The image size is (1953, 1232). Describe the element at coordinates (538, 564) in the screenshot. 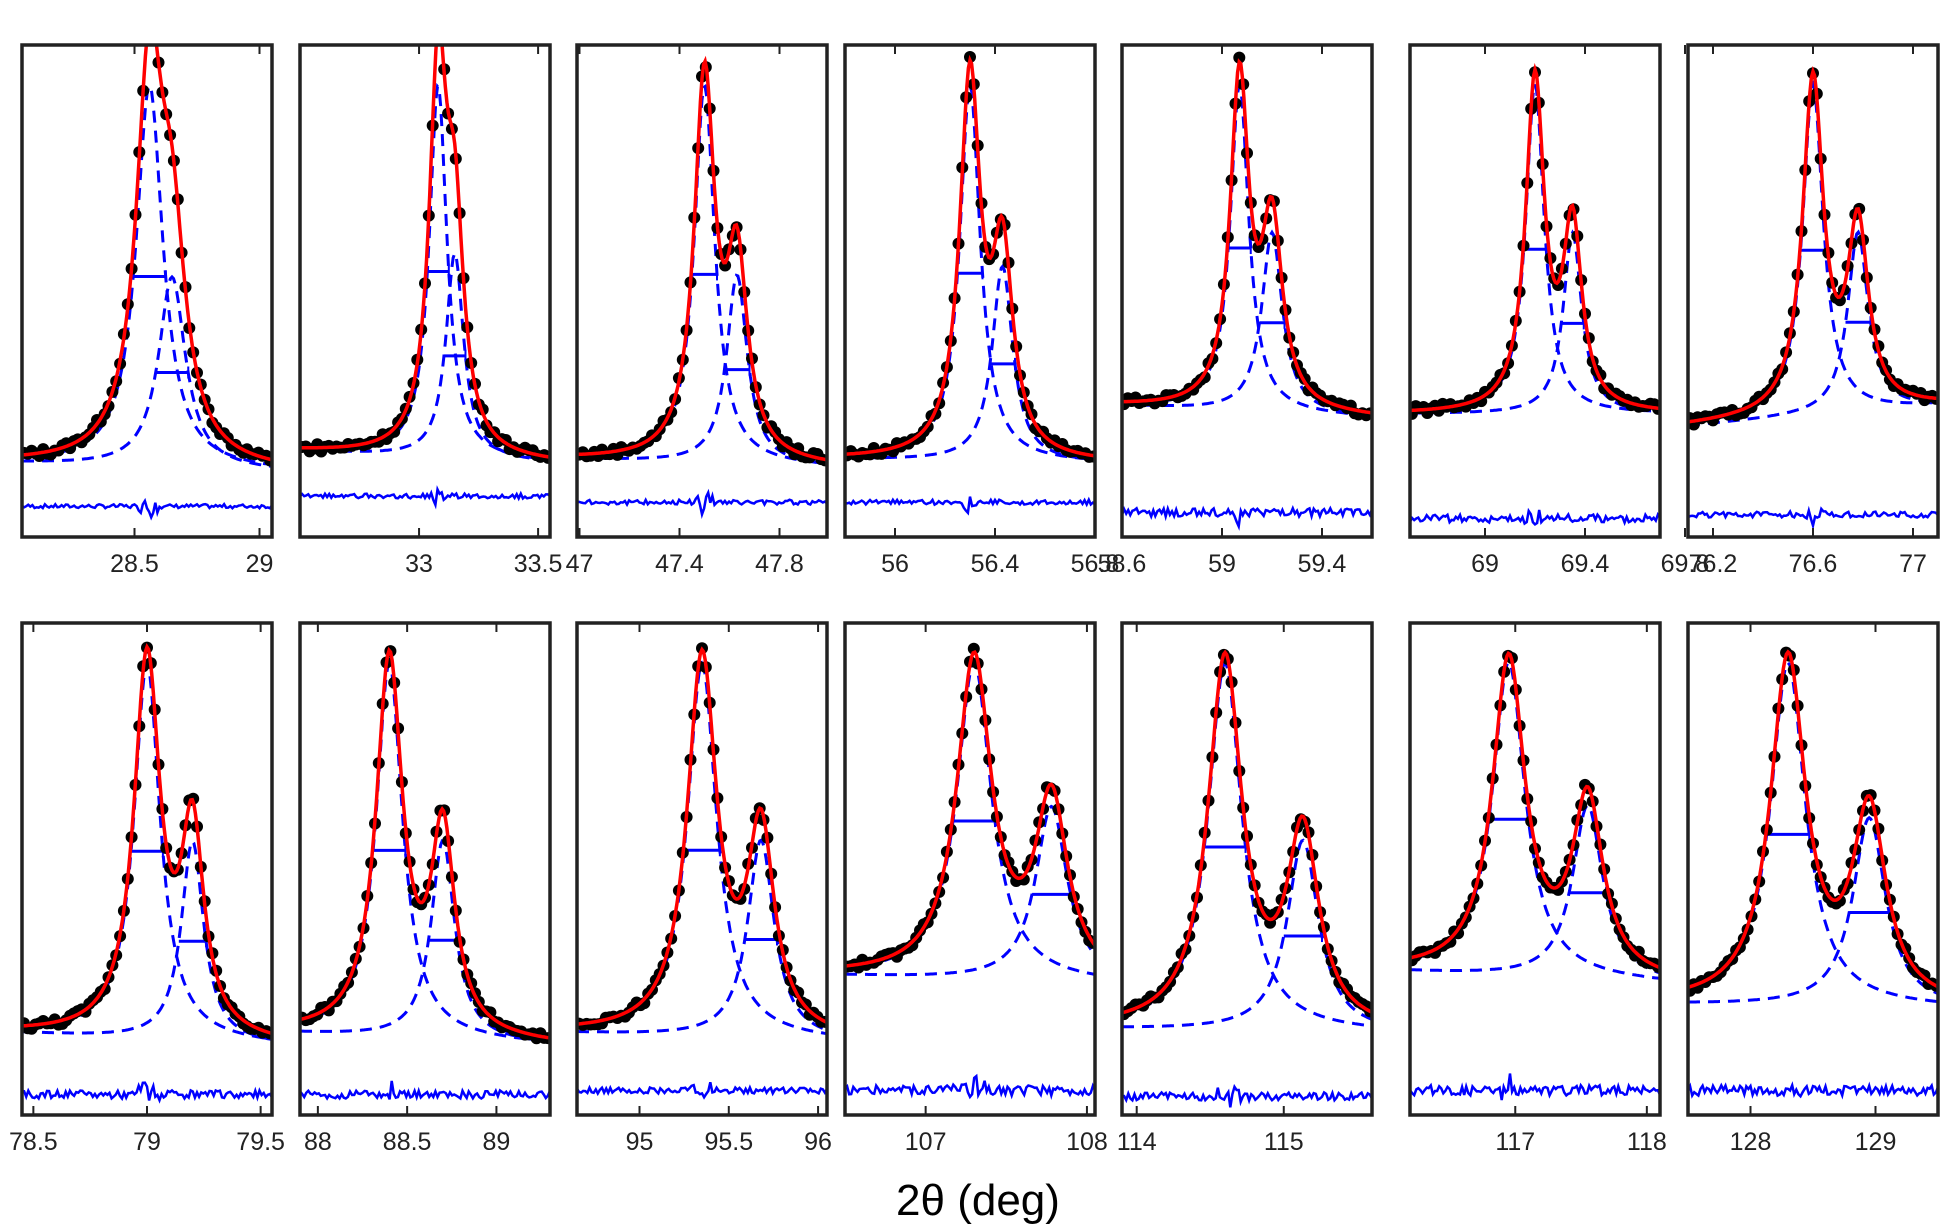

I see `x-tick-label: 33.5` at that location.